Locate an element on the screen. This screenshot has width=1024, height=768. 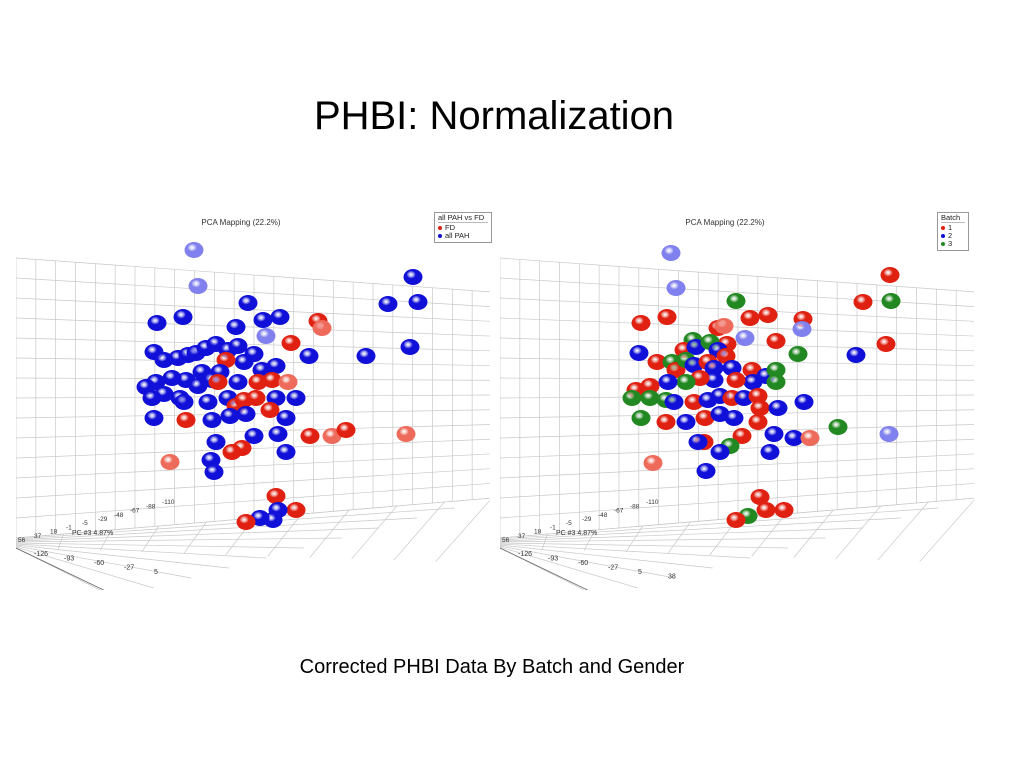
slide-caption: Corrected PHBI Data By Batch and Gender is located at coordinates (492, 667).